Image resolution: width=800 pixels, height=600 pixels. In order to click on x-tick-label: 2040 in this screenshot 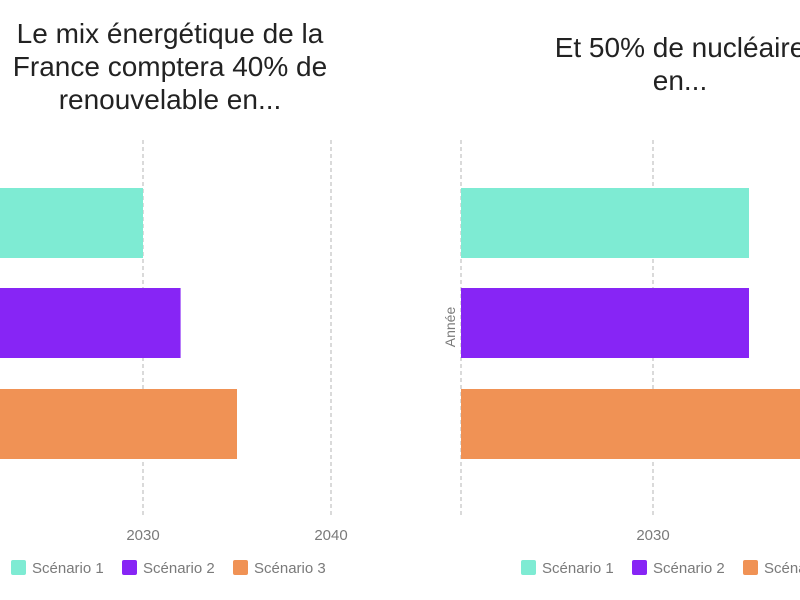, I will do `click(330, 535)`.